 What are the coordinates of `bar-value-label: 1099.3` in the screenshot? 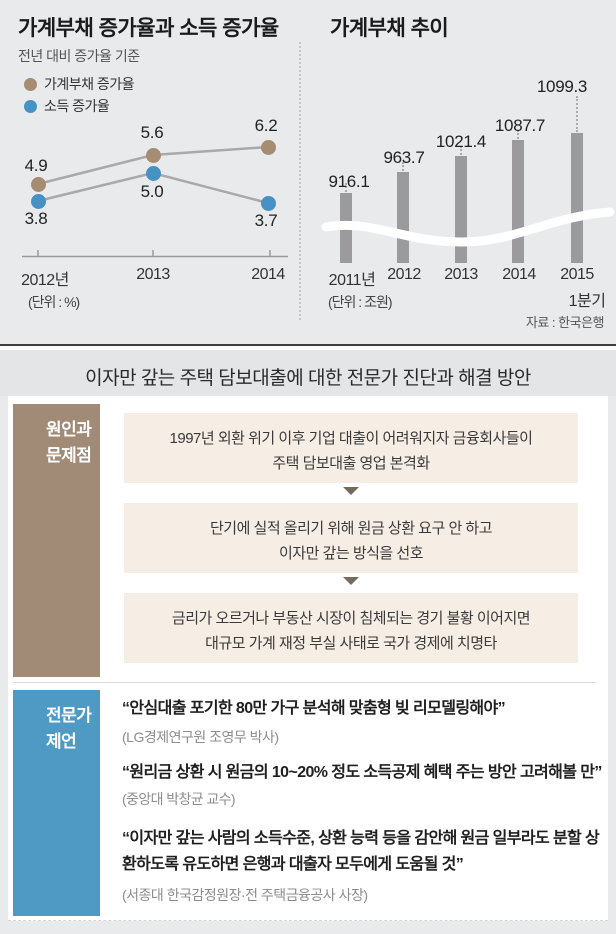 It's located at (562, 86).